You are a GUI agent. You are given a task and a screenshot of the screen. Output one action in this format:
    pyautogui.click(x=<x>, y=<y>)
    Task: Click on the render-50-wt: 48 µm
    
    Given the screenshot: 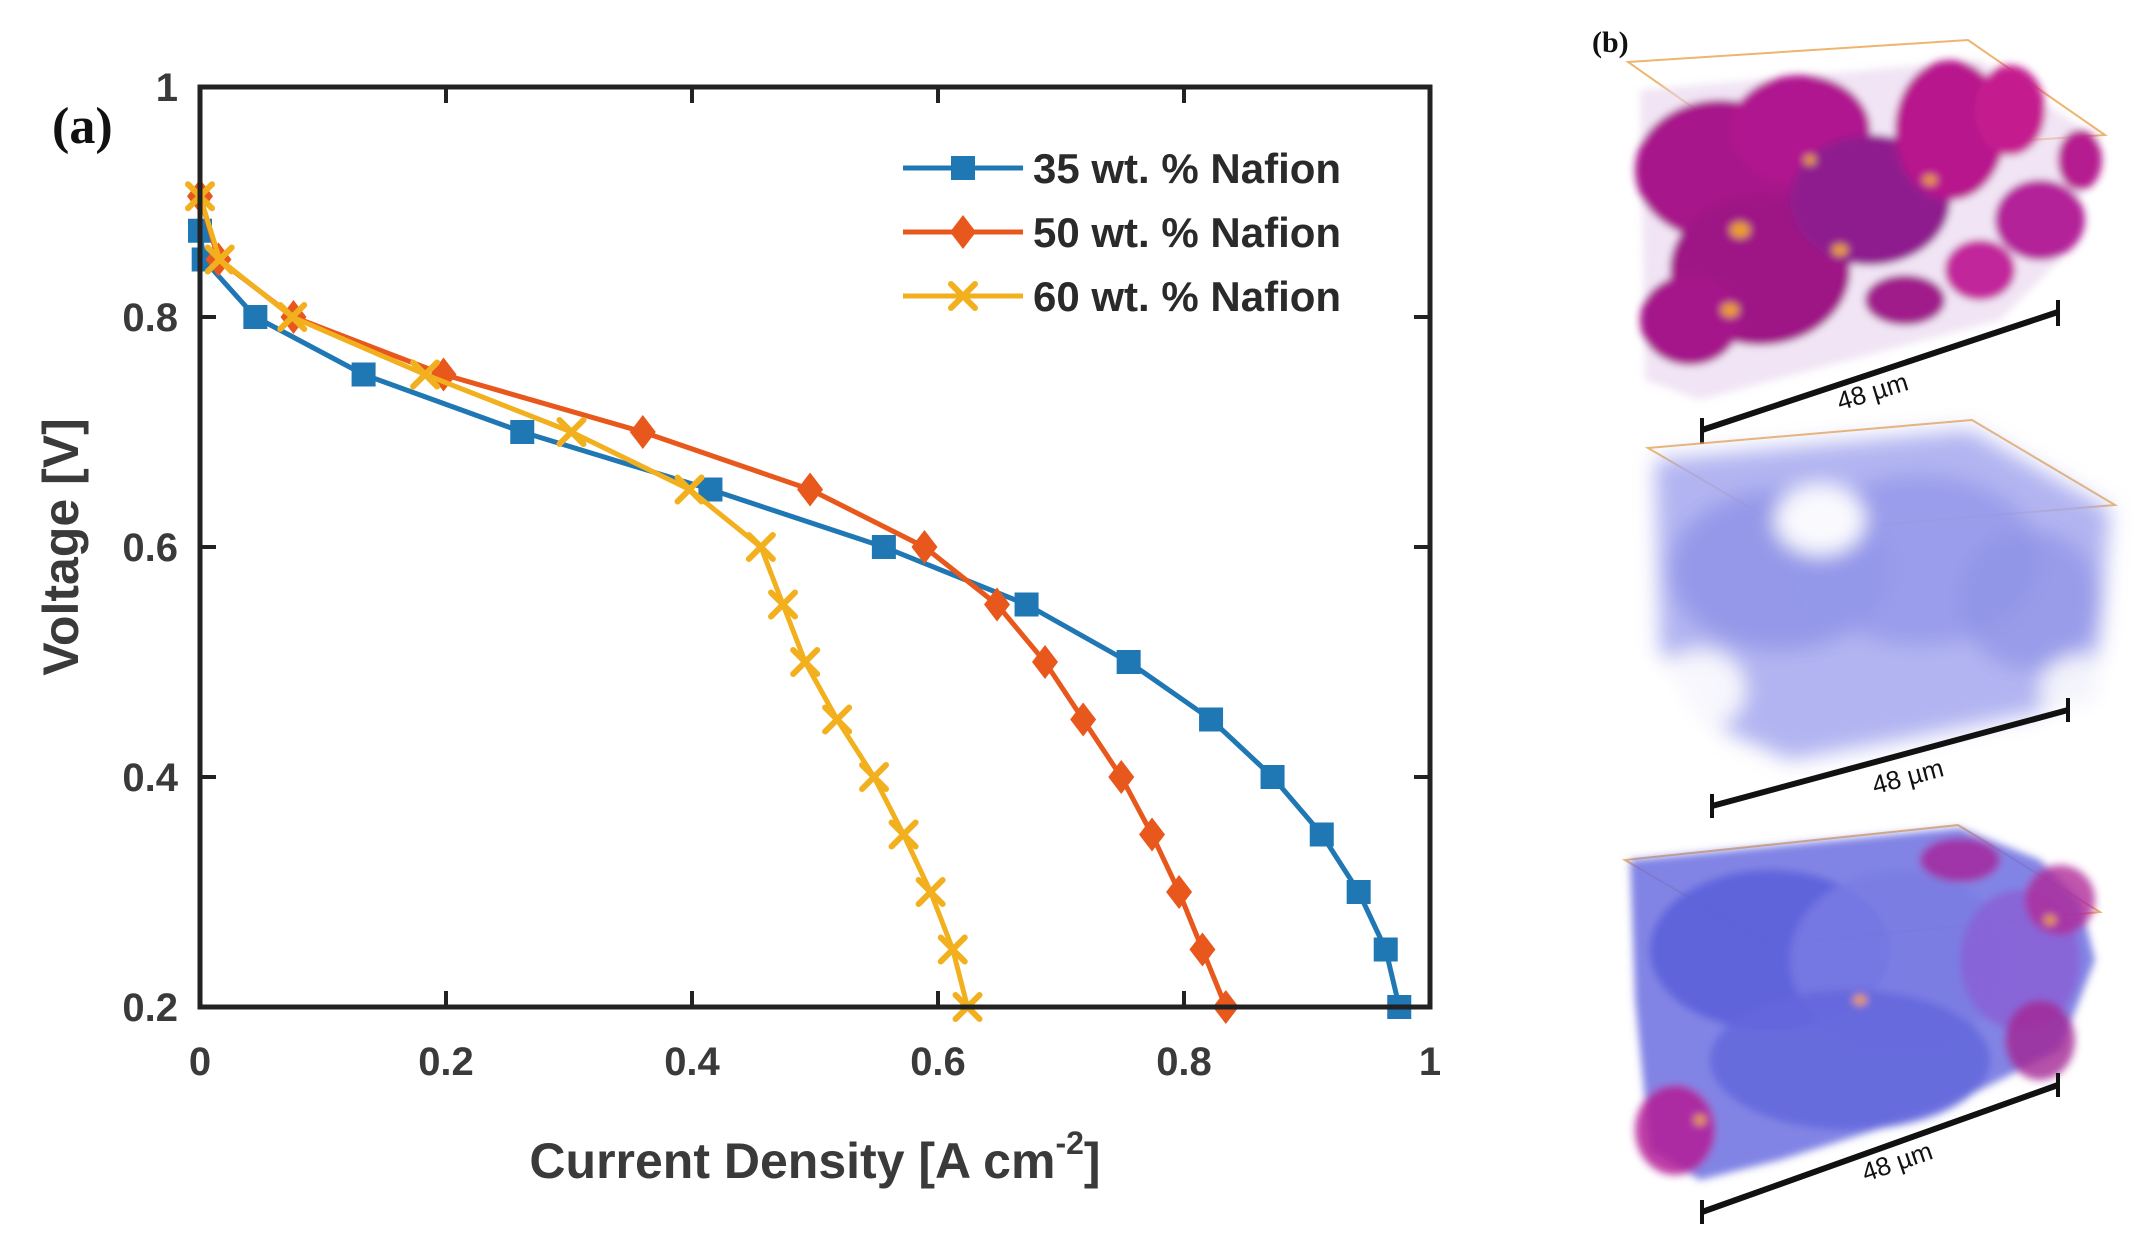 What is the action you would take?
    pyautogui.click(x=1882, y=618)
    